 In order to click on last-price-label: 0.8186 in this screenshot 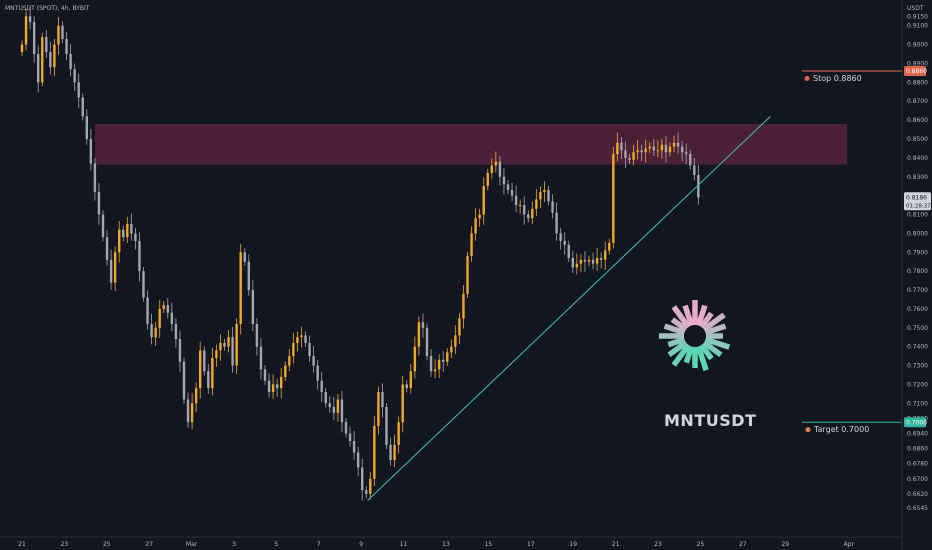, I will do `click(916, 197)`.